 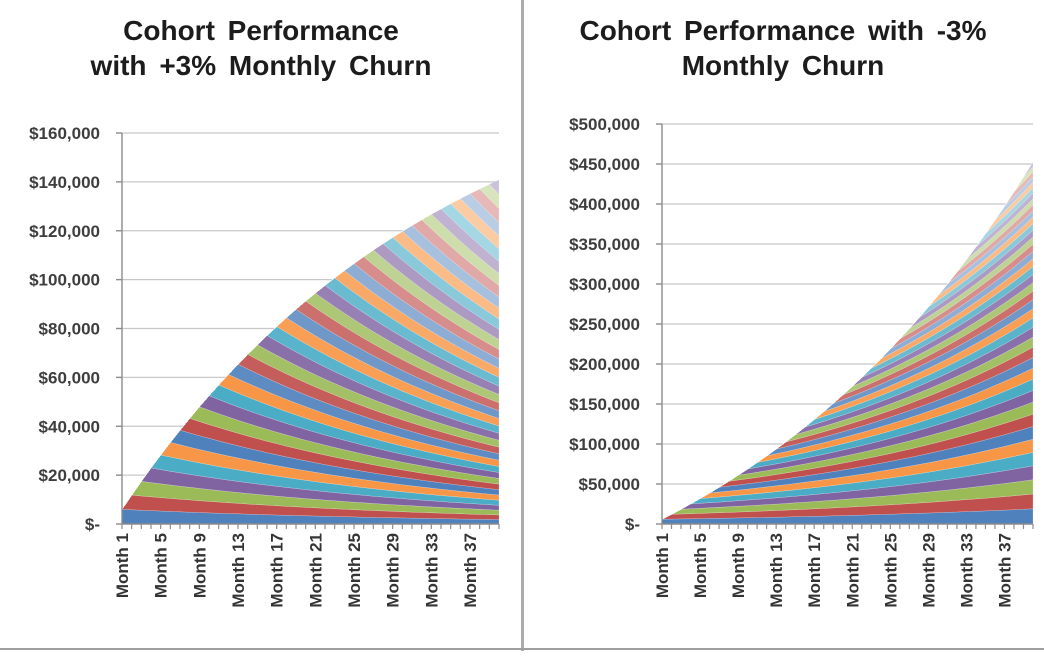 I want to click on y-tick-label: $60,000, so click(x=69, y=377).